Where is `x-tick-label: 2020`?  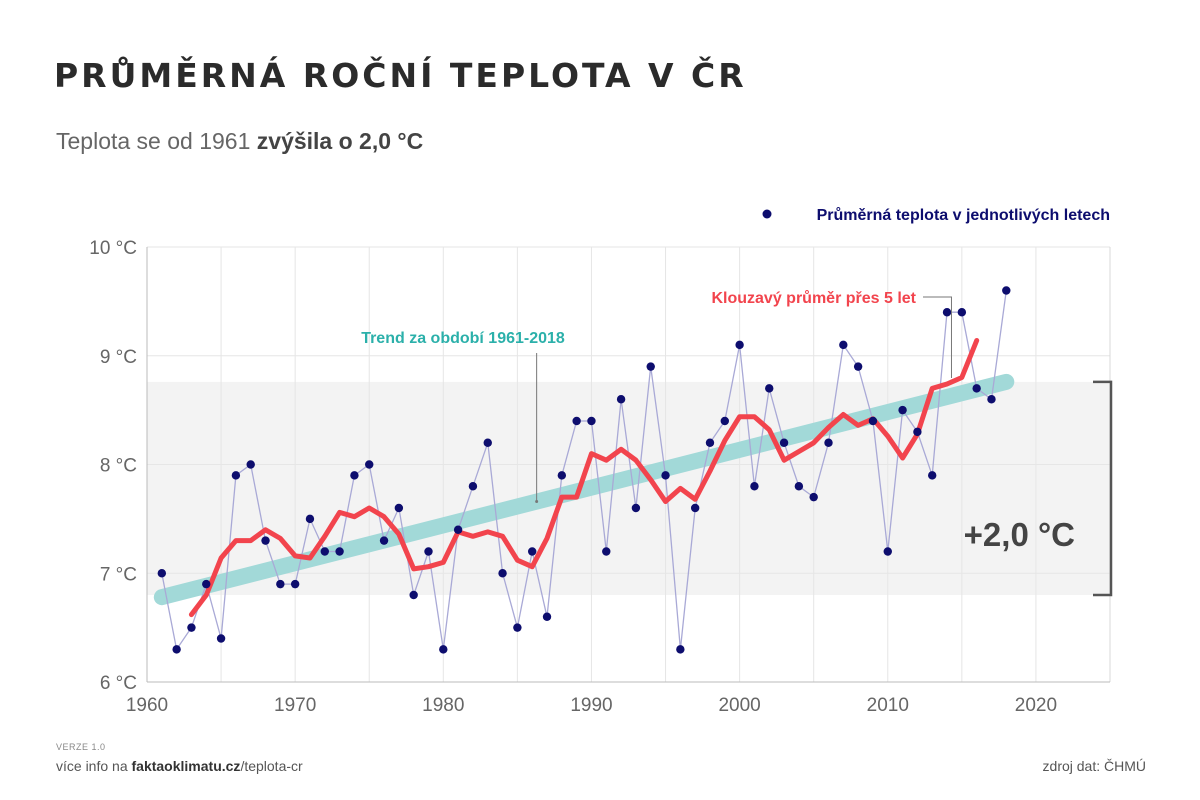 x-tick-label: 2020 is located at coordinates (1036, 705).